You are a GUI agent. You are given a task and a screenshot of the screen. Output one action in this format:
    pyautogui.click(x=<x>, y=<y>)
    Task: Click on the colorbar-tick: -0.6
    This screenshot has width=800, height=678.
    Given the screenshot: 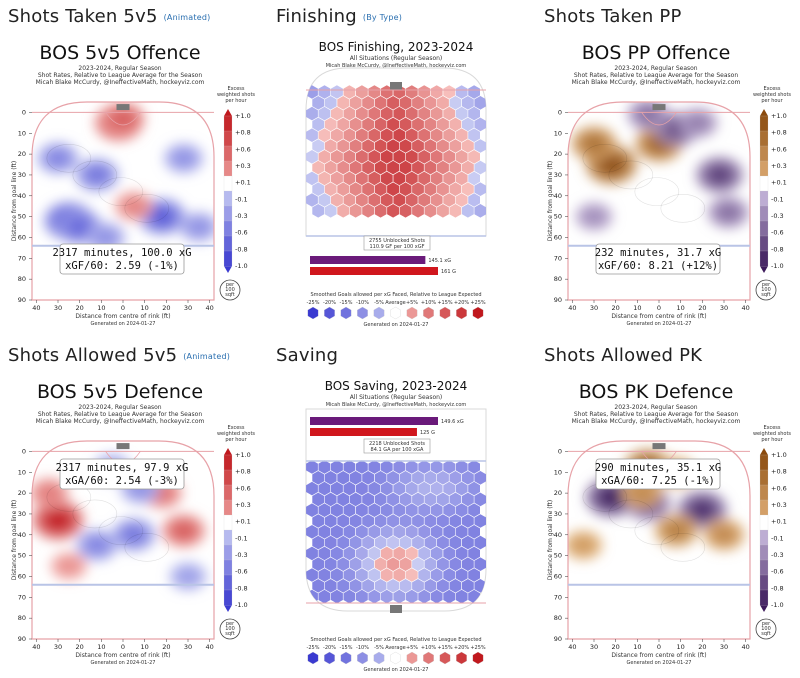 What is the action you would take?
    pyautogui.click(x=777, y=572)
    